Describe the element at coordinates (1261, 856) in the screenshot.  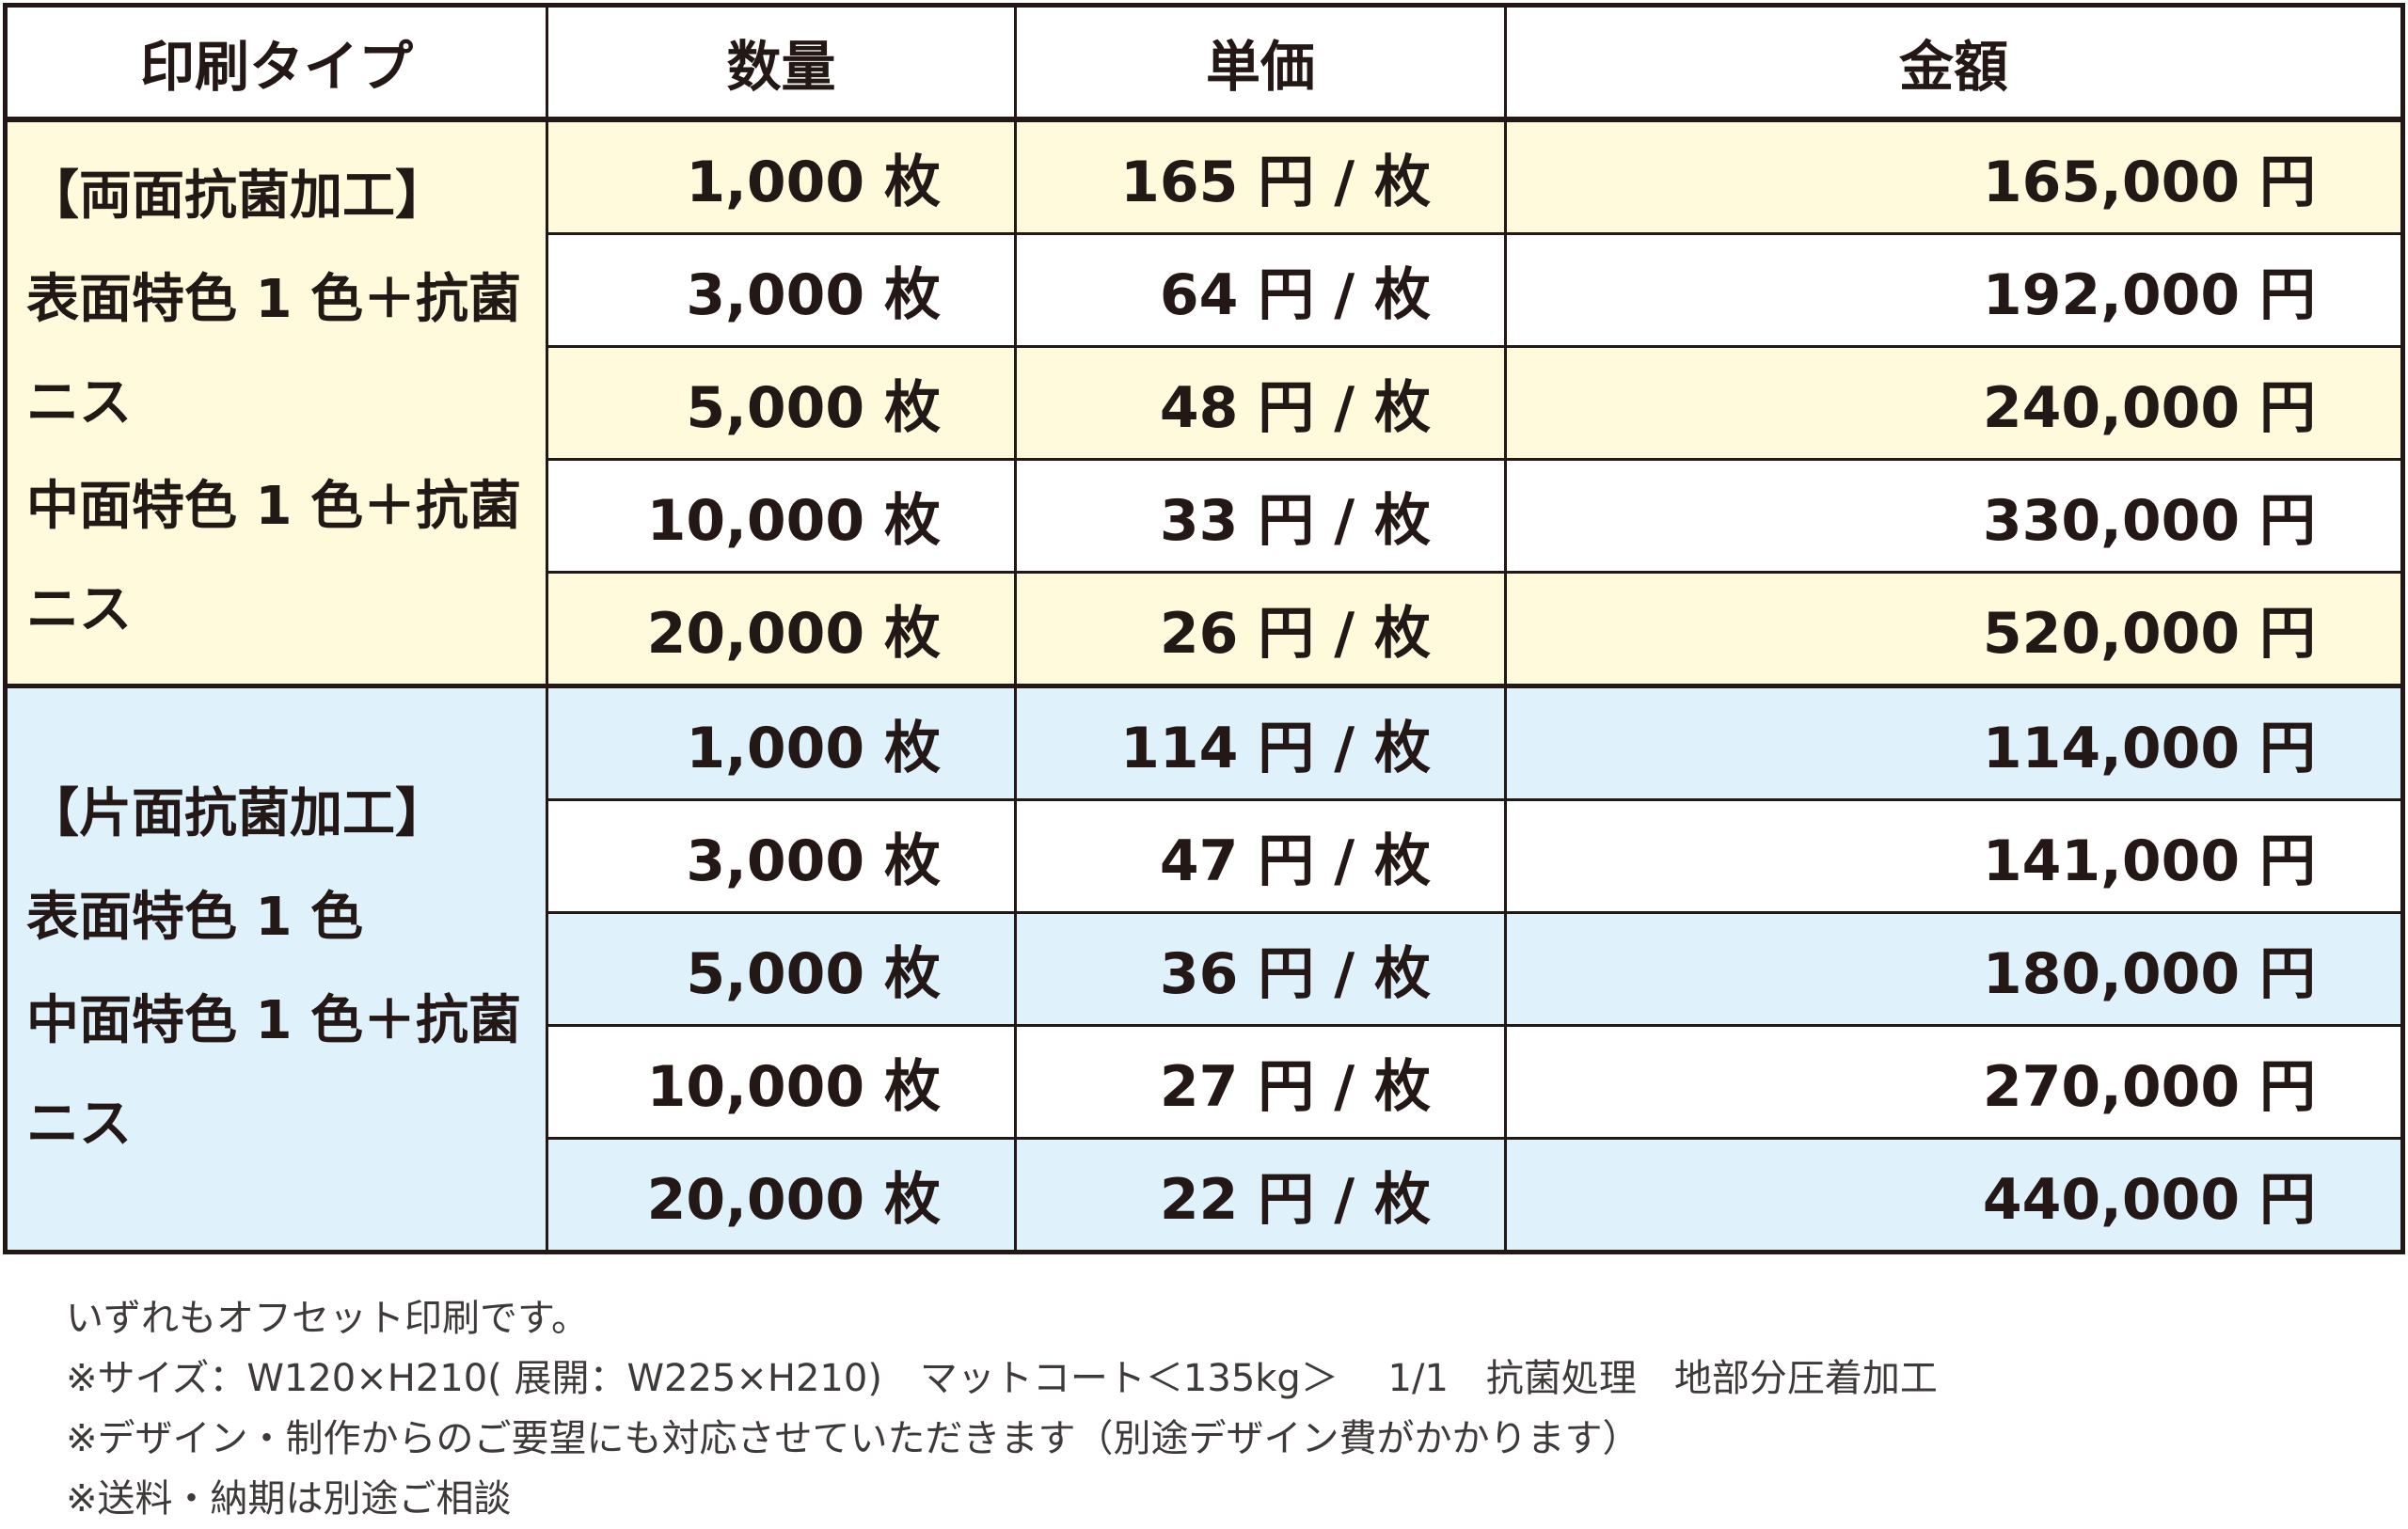
I see `unit-price-cell: 47 円 / 枚` at that location.